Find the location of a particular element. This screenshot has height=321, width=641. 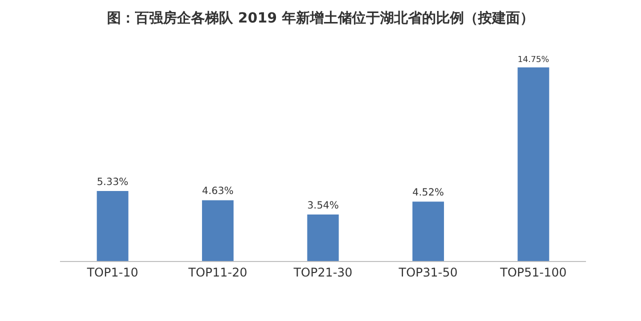

data-label: 3.54% is located at coordinates (323, 206).